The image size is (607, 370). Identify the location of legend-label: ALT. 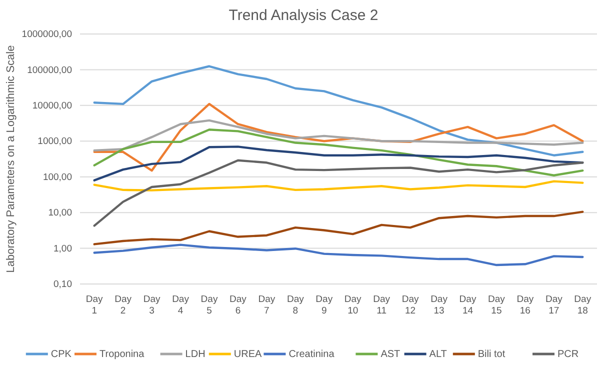
(438, 354).